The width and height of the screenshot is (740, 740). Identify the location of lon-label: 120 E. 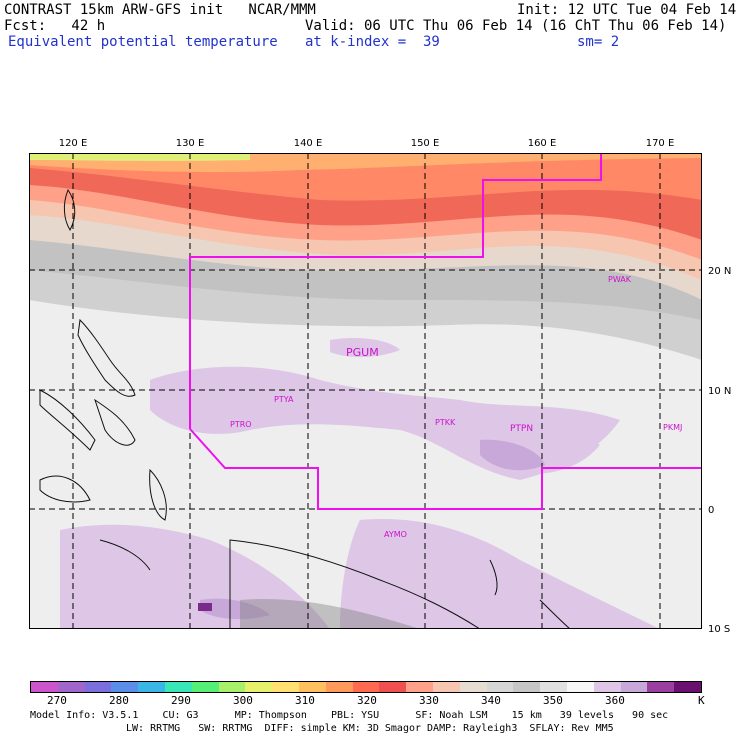
(73, 143).